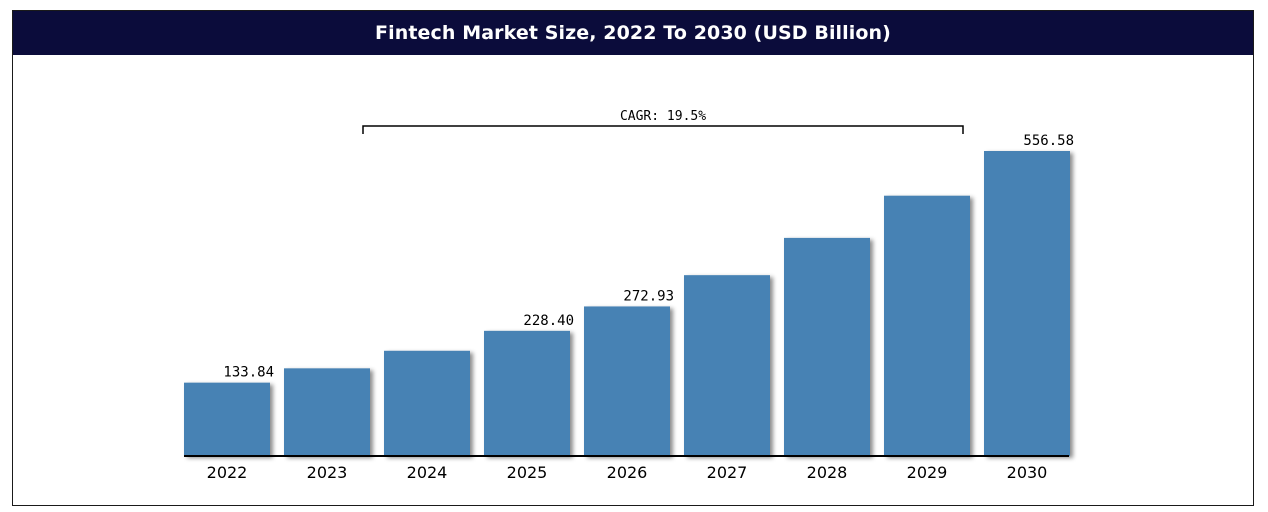  I want to click on bar-2029, so click(927, 325).